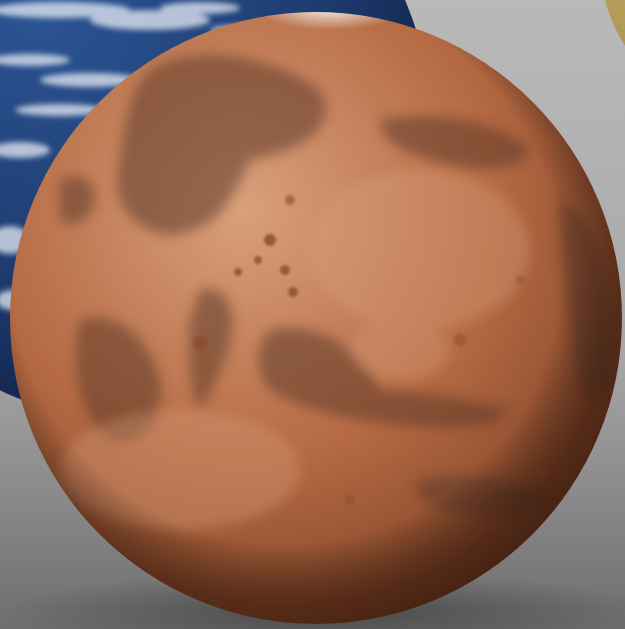 The image size is (625, 629). What do you see at coordinates (615, 23) in the screenshot?
I see `third-planet` at bounding box center [615, 23].